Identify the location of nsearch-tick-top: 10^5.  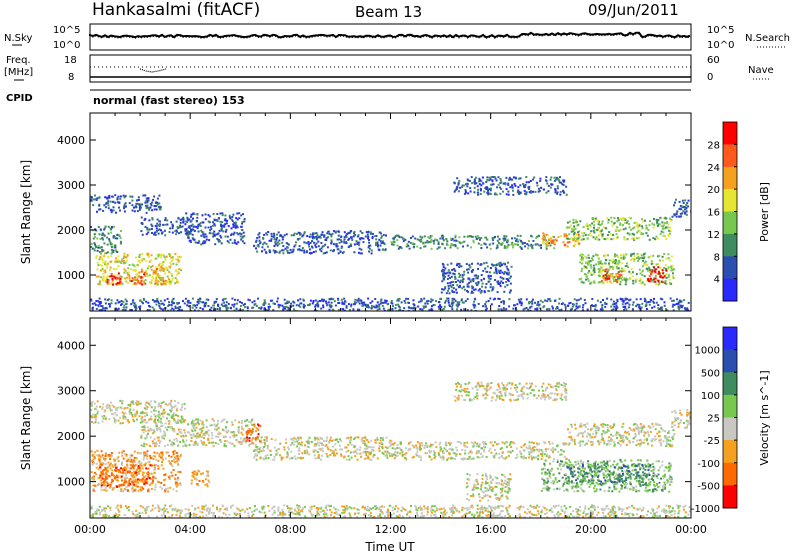
(720, 30).